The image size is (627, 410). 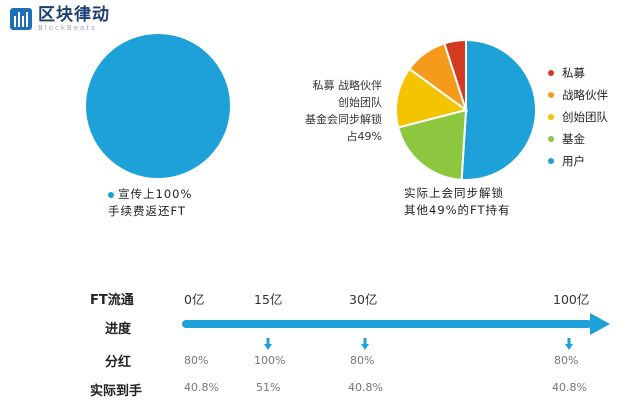 I want to click on legend-item-founders: 创始团队, so click(x=578, y=117).